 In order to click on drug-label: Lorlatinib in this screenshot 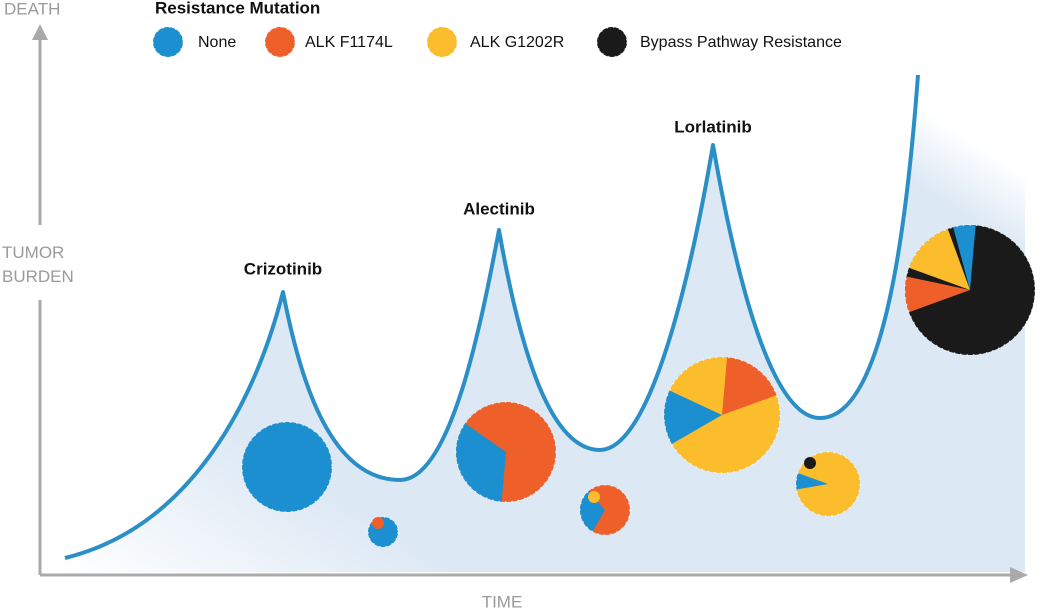, I will do `click(712, 126)`.